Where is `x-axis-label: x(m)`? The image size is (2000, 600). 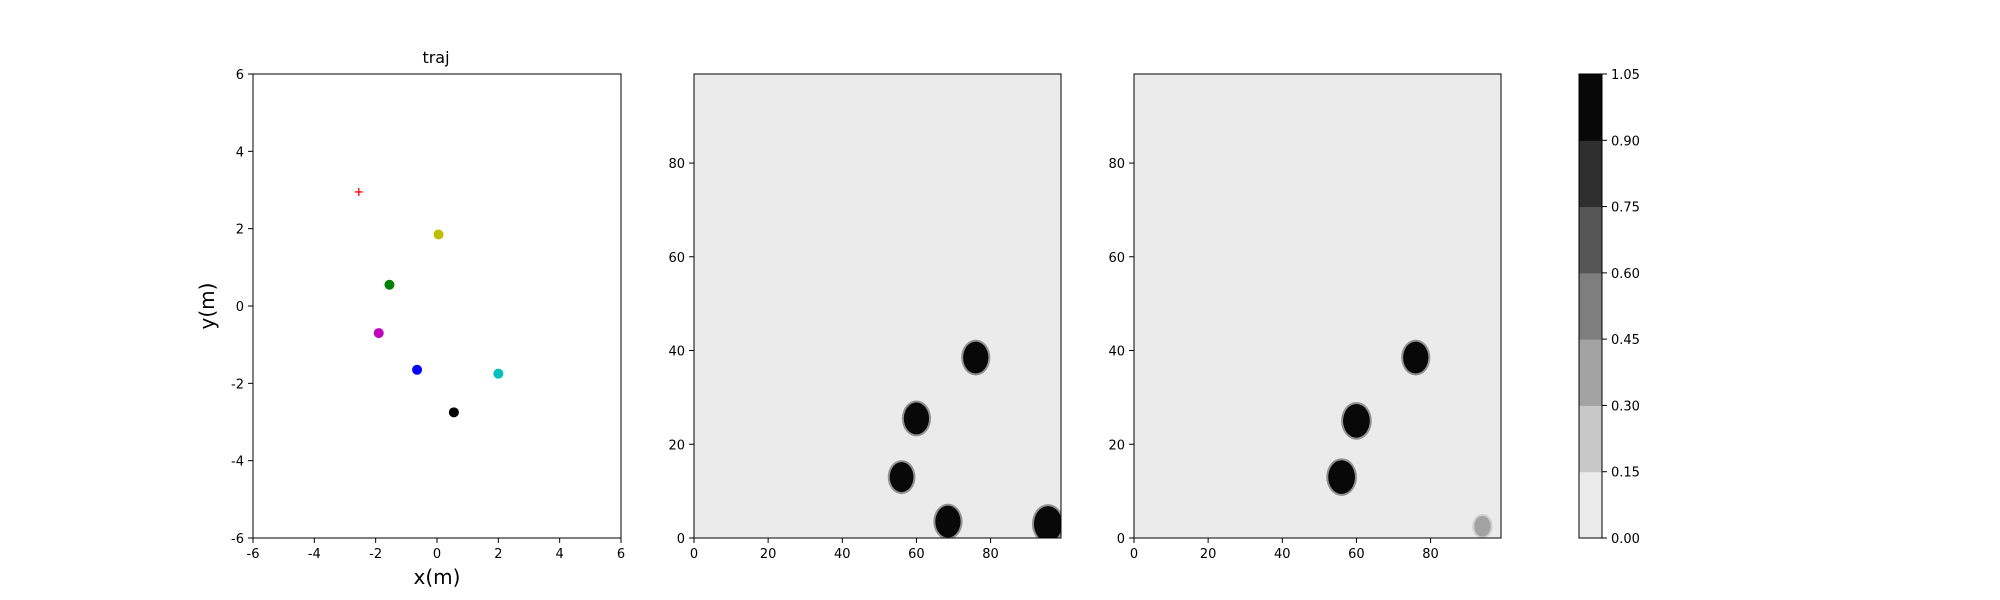
x-axis-label: x(m) is located at coordinates (437, 577).